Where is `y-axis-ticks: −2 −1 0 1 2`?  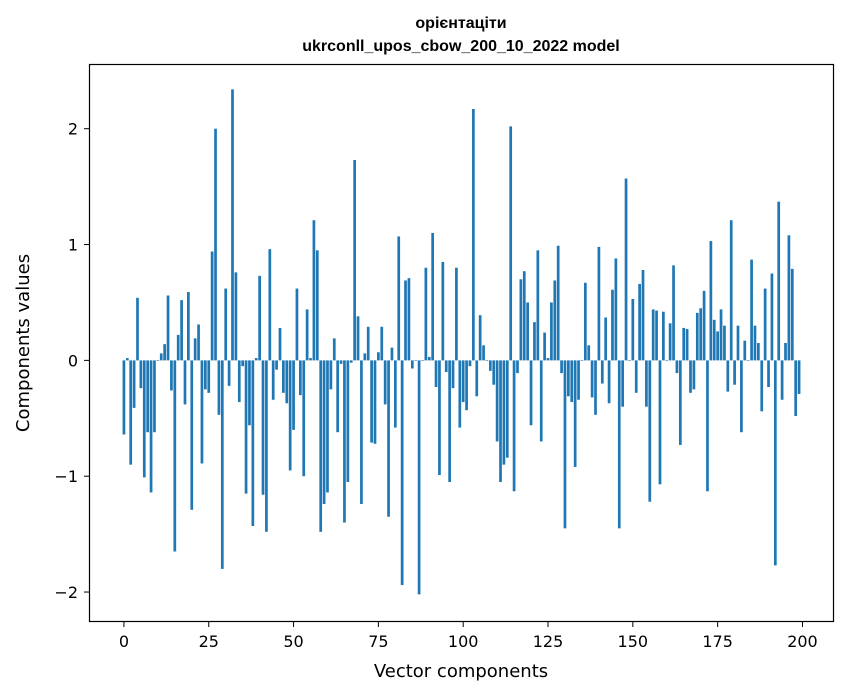 y-axis-ticks: −2 −1 0 1 2 is located at coordinates (72, 361).